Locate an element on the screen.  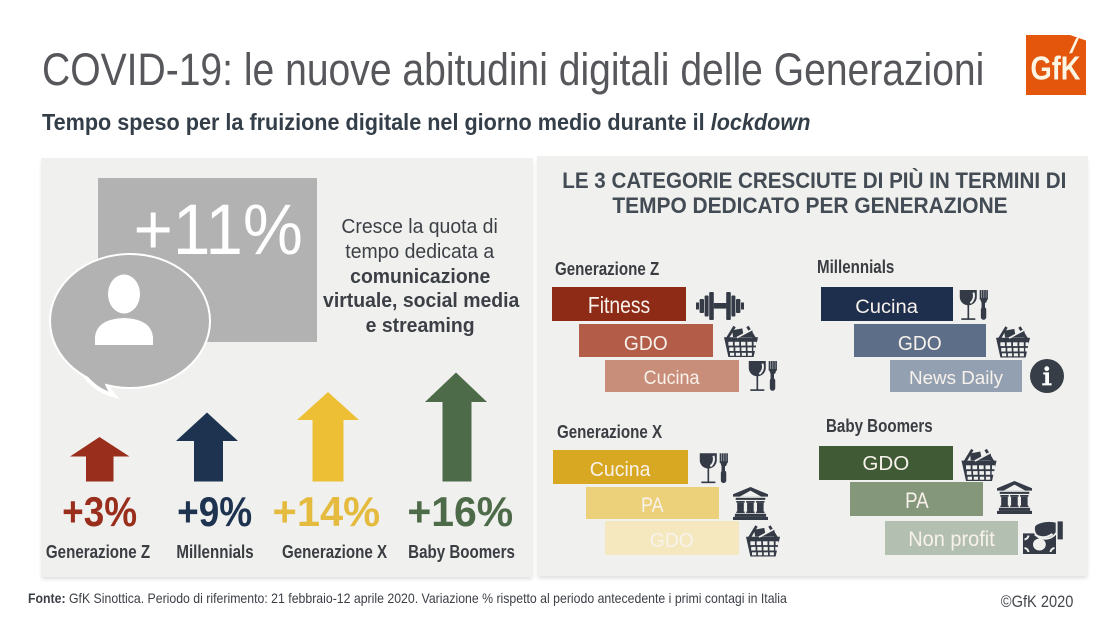
svg-text: GfK is located at coordinates (1056, 68).